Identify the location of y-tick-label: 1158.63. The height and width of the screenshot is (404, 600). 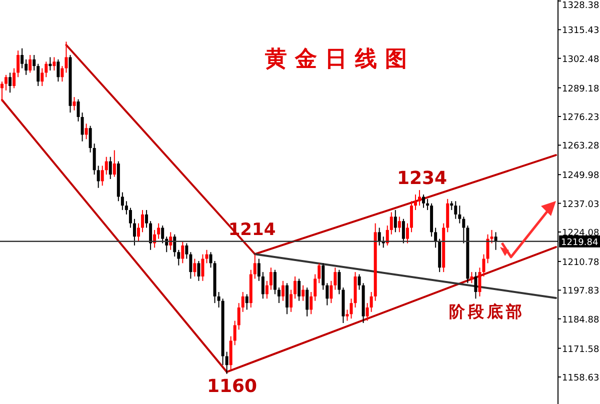
(581, 378).